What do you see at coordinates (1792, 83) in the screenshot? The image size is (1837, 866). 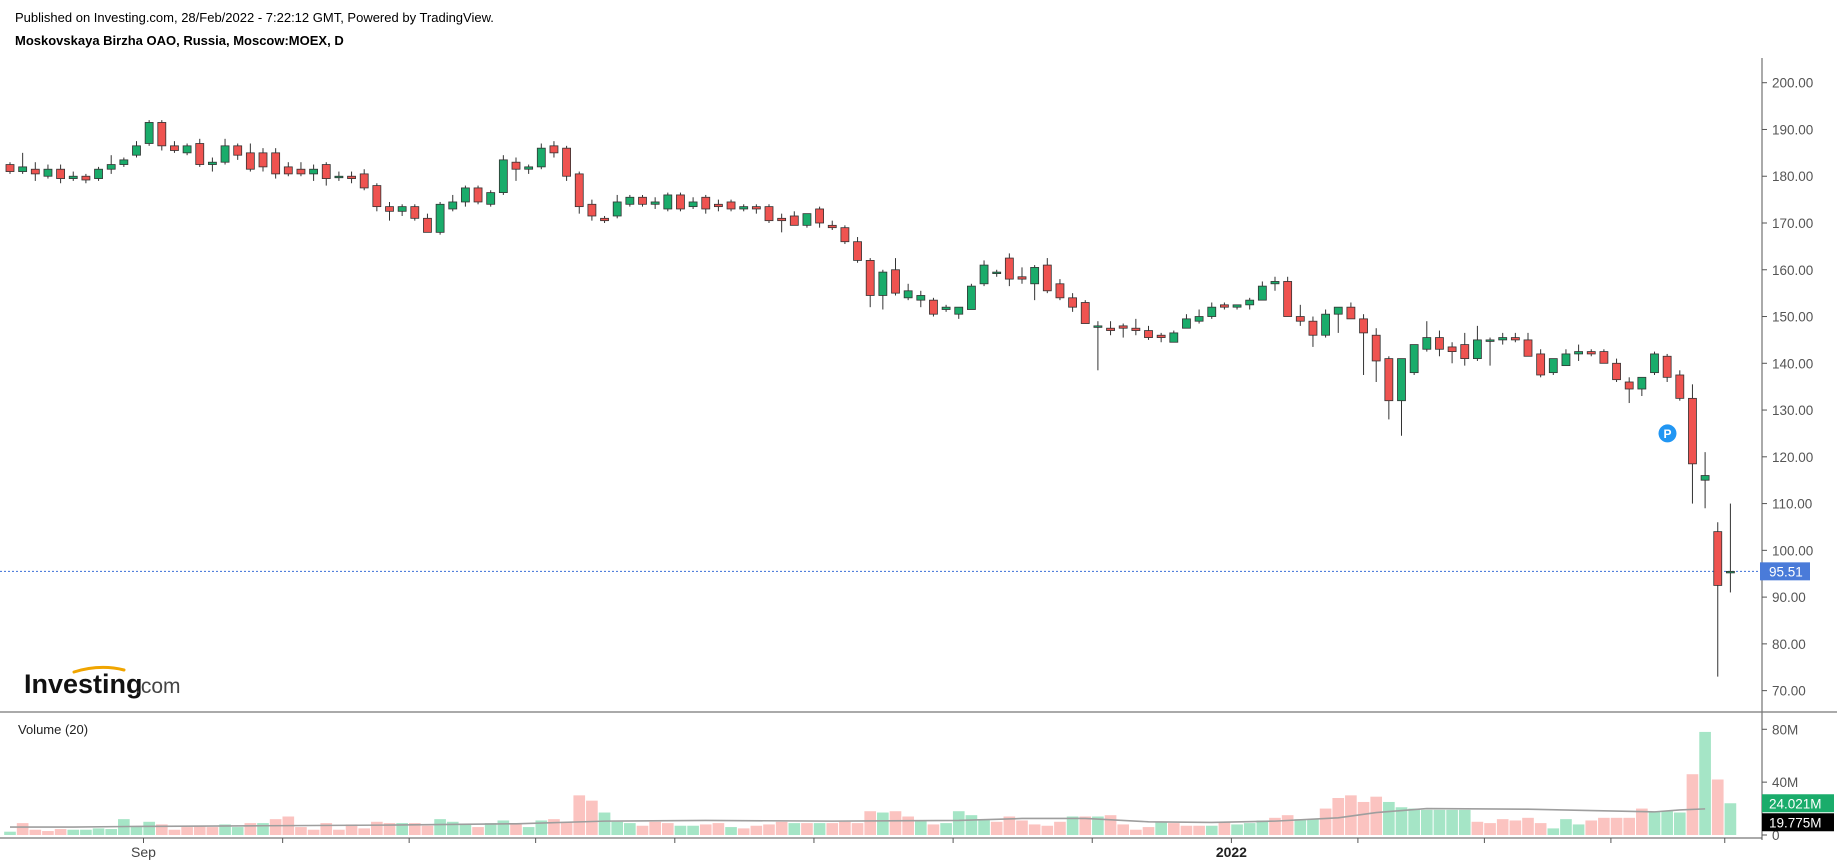 I see `price-tick-label: 200.00` at bounding box center [1792, 83].